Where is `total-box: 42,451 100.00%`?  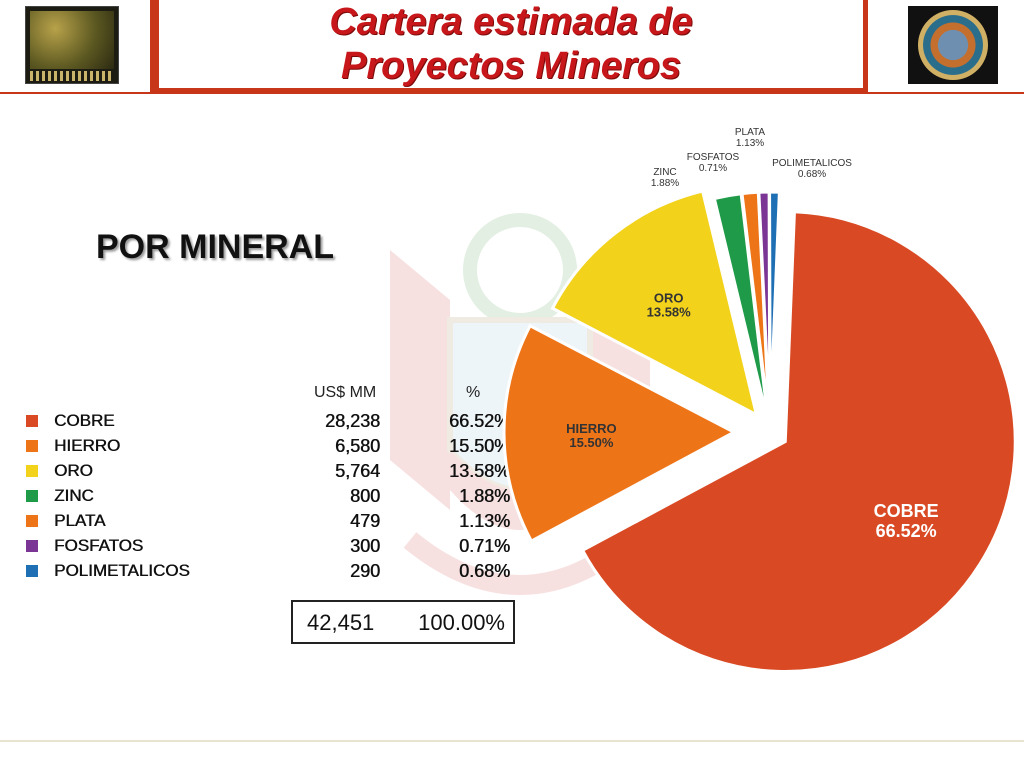 total-box: 42,451 100.00% is located at coordinates (403, 622).